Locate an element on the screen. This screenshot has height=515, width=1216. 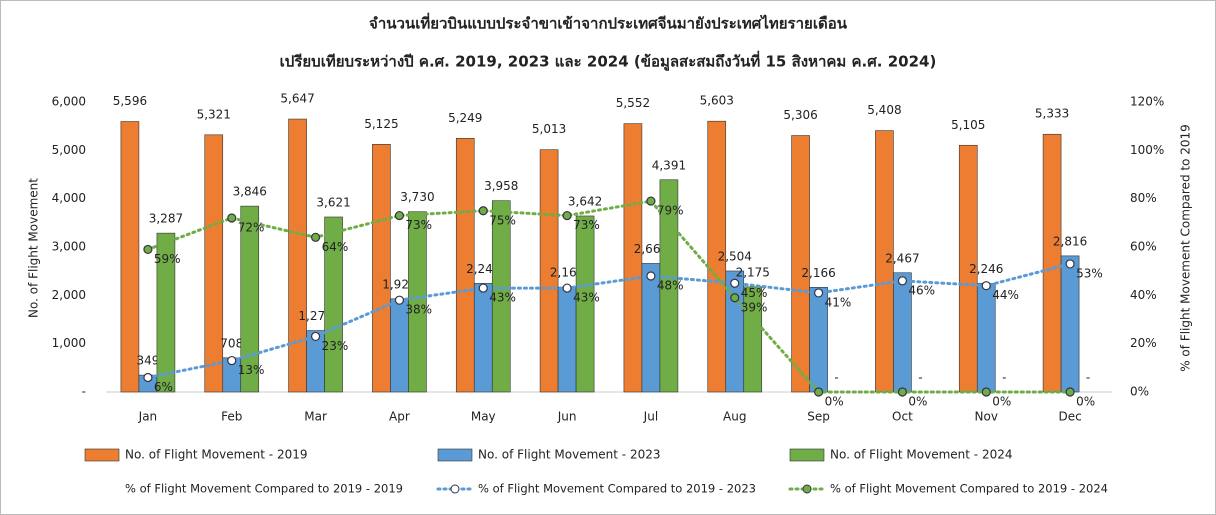
data-label: 64% is located at coordinates (335, 247).